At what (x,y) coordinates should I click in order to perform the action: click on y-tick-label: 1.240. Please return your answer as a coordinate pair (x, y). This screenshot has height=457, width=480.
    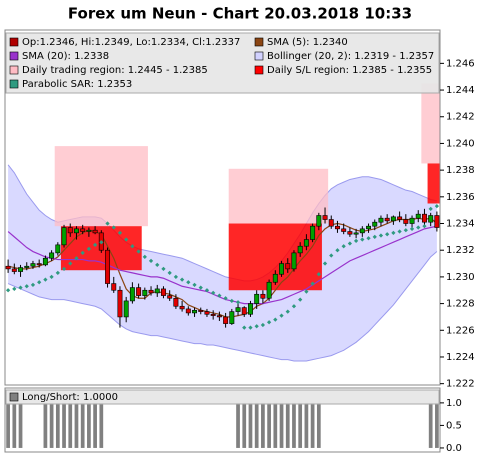
    Looking at the image, I should click on (460, 143).